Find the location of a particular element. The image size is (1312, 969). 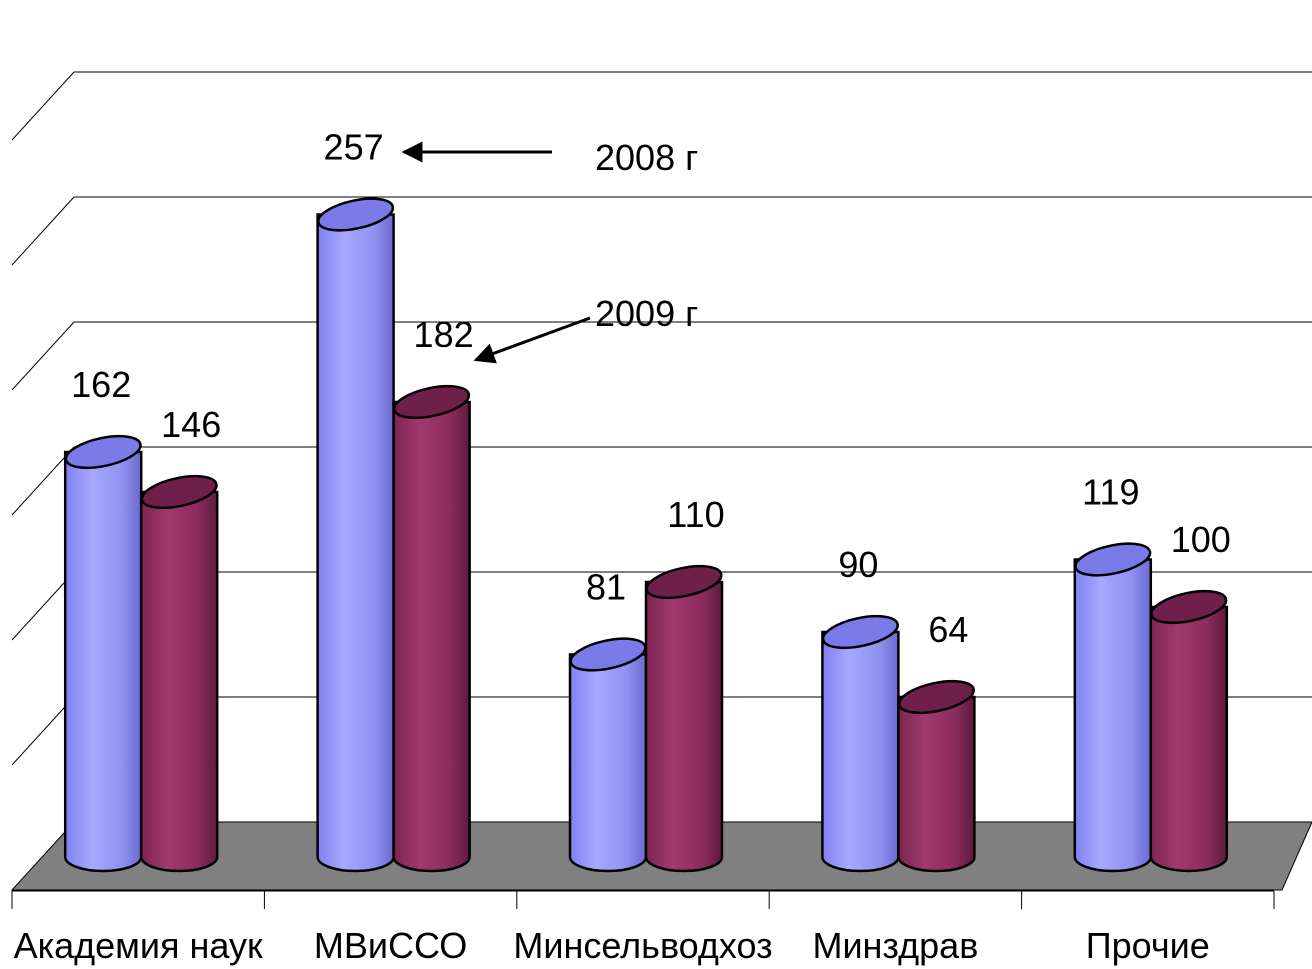

data-label: 119 is located at coordinates (1110, 492).